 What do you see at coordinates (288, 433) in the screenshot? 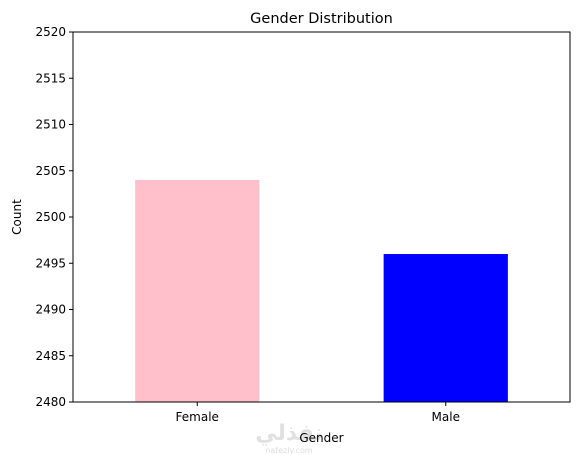
I see `watermark-text: نفذلي` at bounding box center [288, 433].